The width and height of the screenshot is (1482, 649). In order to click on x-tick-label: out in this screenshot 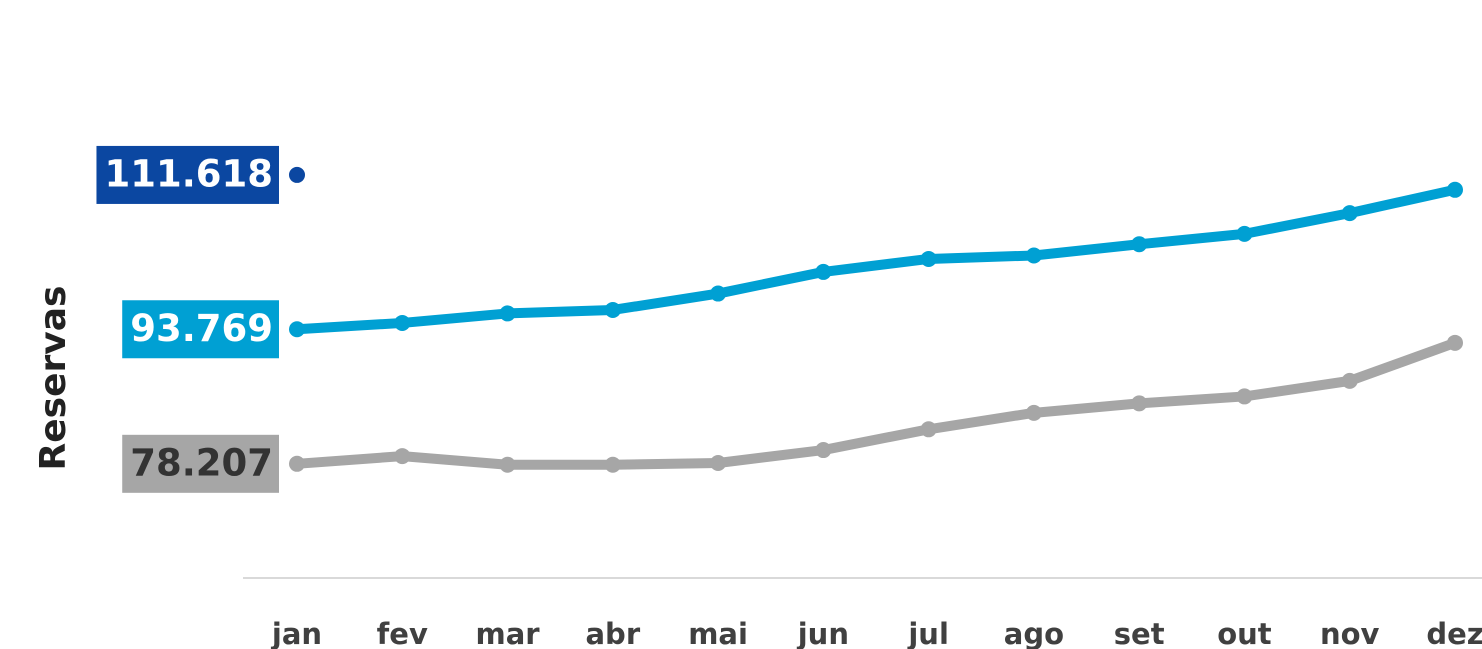, I will do `click(1244, 633)`.